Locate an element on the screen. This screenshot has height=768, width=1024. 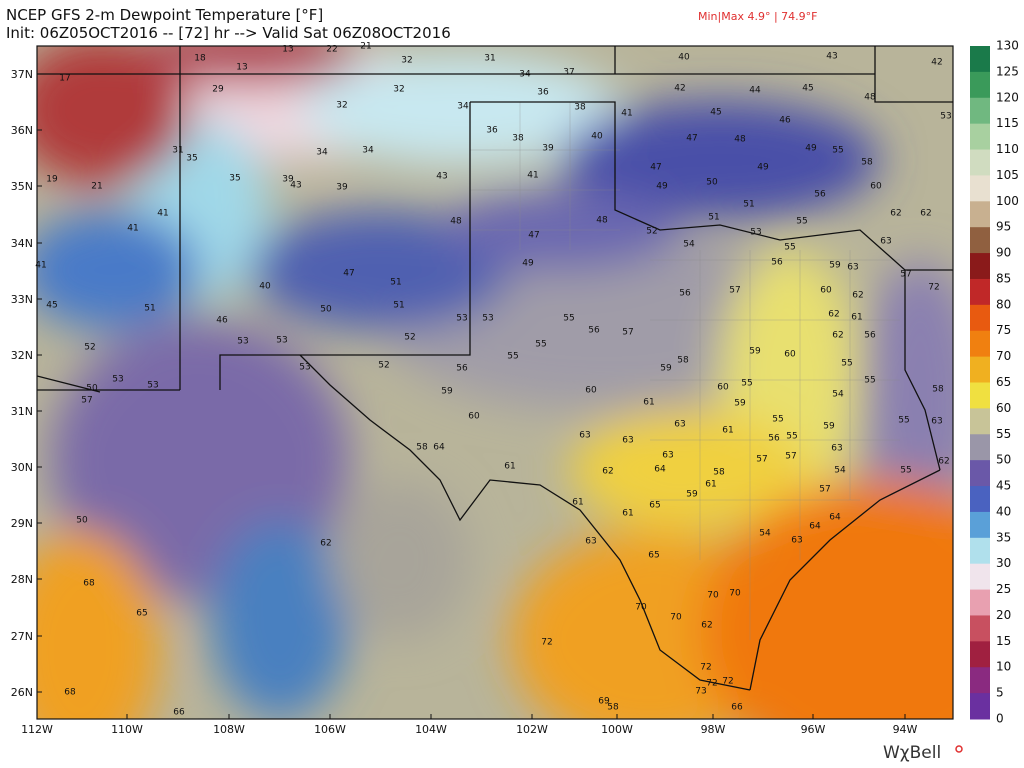
colorbar-label: 95 is located at coordinates (1003, 227).